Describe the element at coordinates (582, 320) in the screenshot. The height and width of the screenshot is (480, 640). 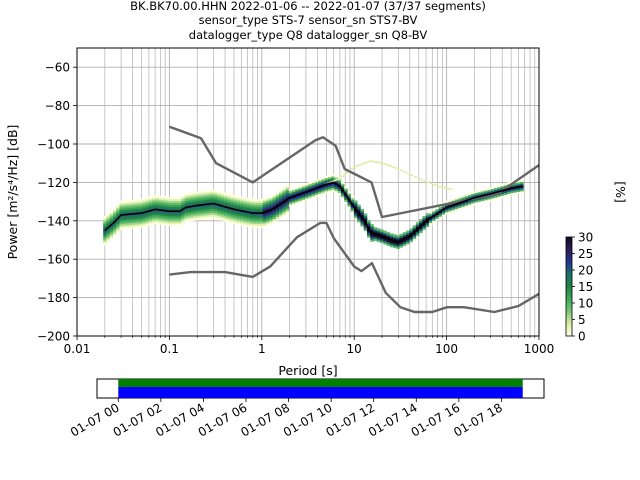
I see `colorbar-tick-label: 5` at that location.